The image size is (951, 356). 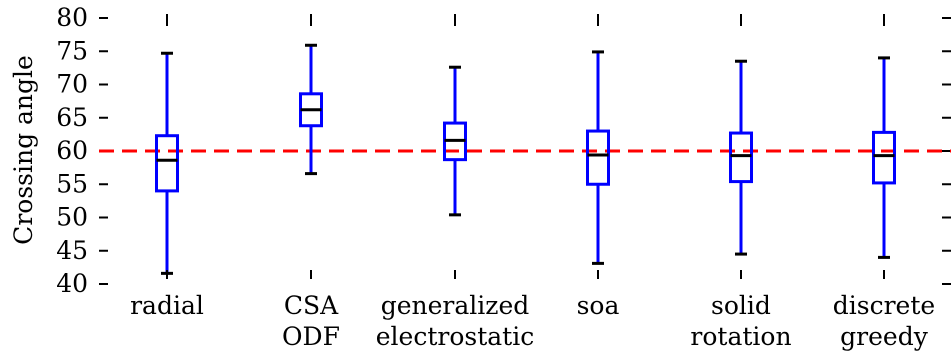 I want to click on iqr-box-radial, so click(x=167, y=163).